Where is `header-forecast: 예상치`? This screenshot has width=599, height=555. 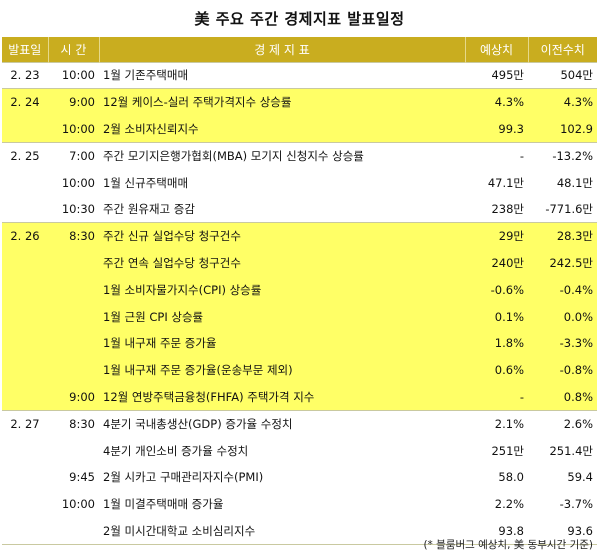 header-forecast: 예상치 is located at coordinates (497, 49).